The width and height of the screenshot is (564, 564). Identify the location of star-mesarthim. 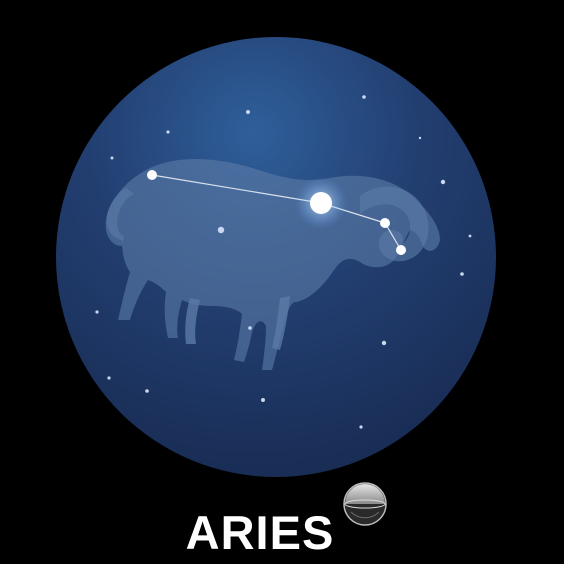
(401, 250).